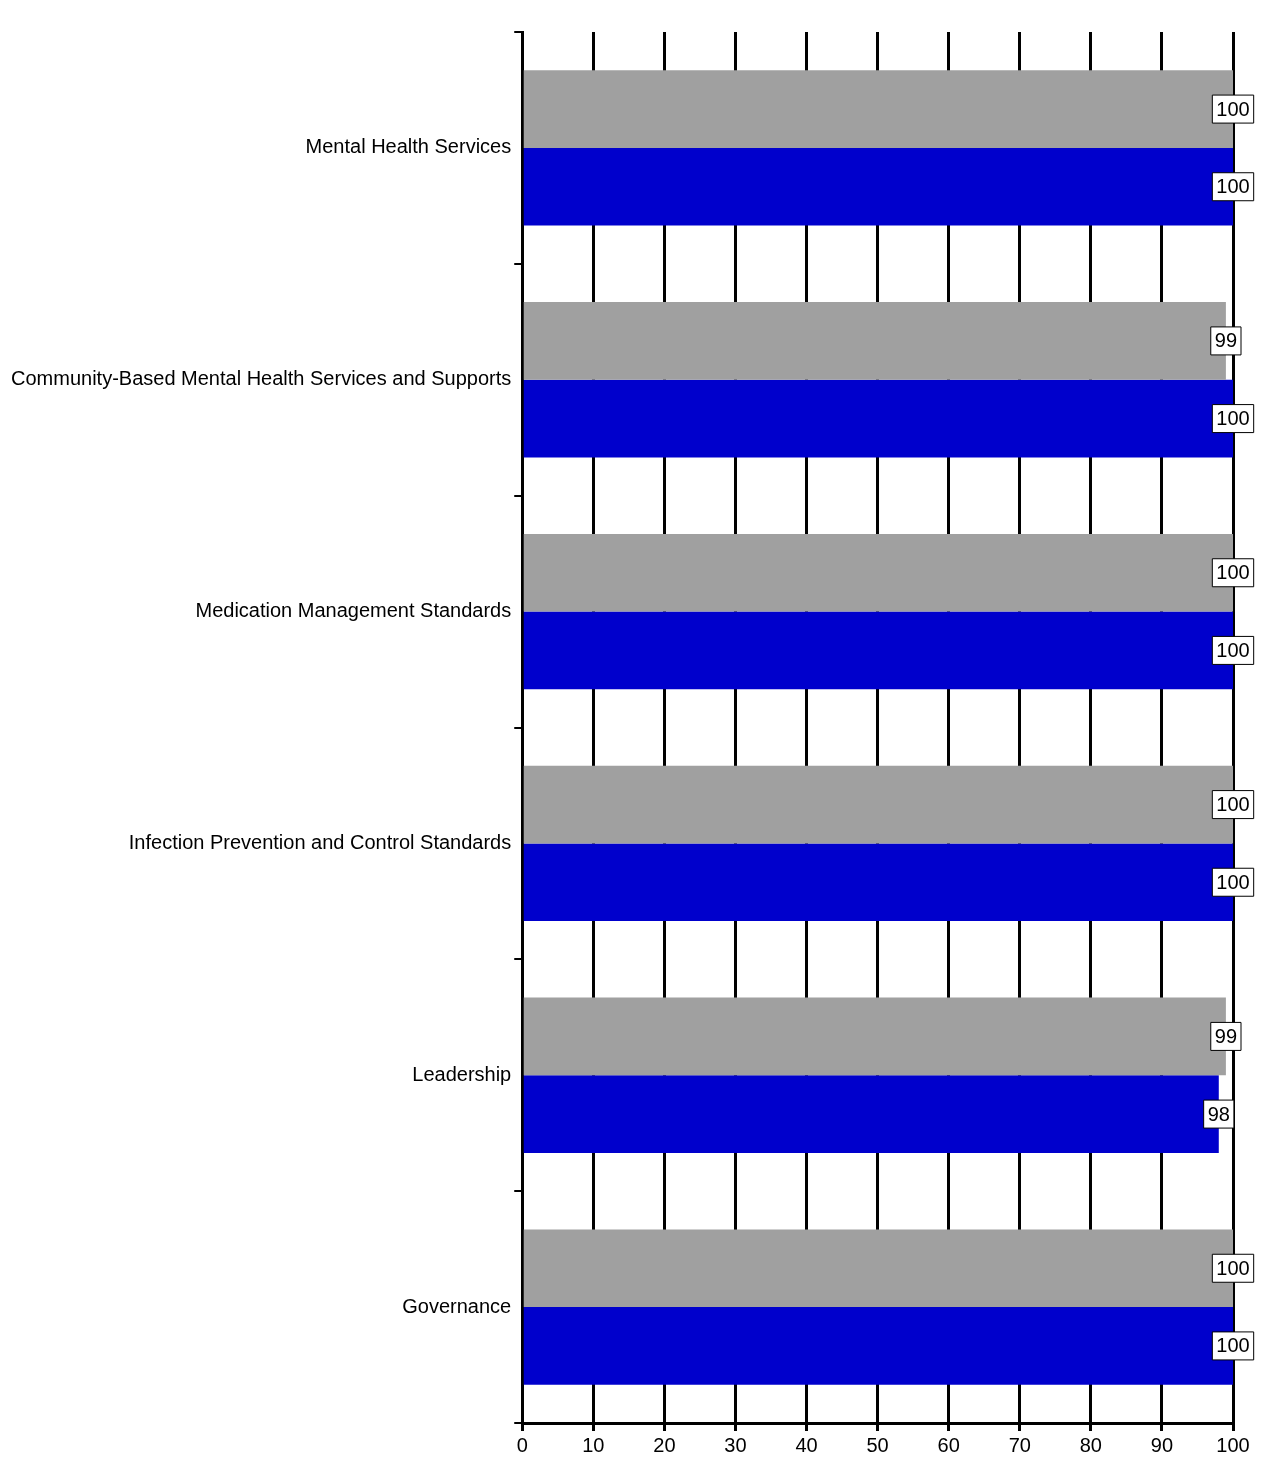 Image resolution: width=1269 pixels, height=1465 pixels. I want to click on x-tick-label: 50, so click(877, 1444).